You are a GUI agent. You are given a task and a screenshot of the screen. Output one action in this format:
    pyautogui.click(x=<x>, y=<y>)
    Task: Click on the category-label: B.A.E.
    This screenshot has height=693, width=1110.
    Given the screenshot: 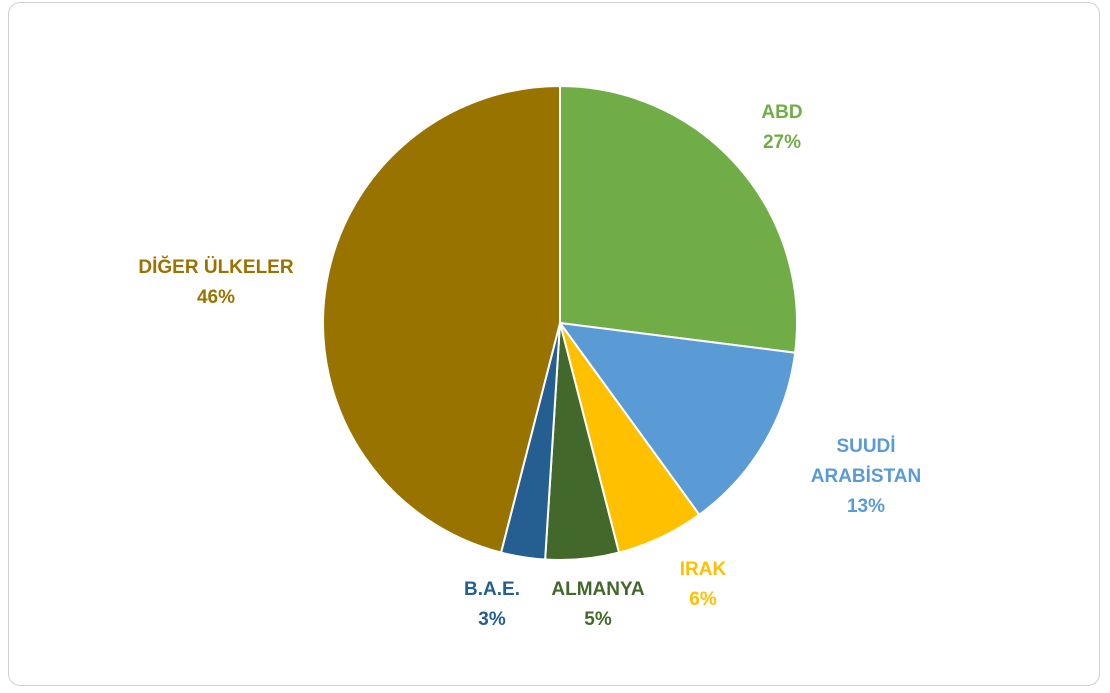 What is the action you would take?
    pyautogui.click(x=492, y=589)
    